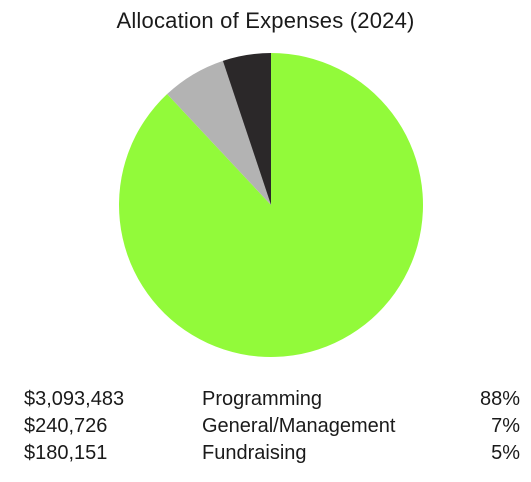  What do you see at coordinates (66, 426) in the screenshot?
I see `legend-amount: $240,726` at bounding box center [66, 426].